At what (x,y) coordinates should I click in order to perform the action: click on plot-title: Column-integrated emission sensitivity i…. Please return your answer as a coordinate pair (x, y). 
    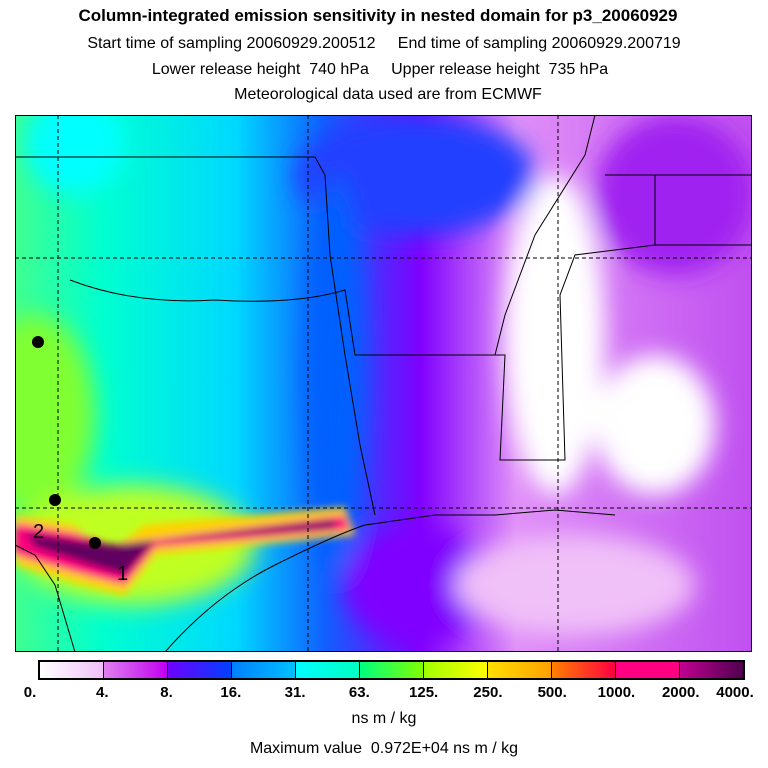
    Looking at the image, I should click on (378, 15).